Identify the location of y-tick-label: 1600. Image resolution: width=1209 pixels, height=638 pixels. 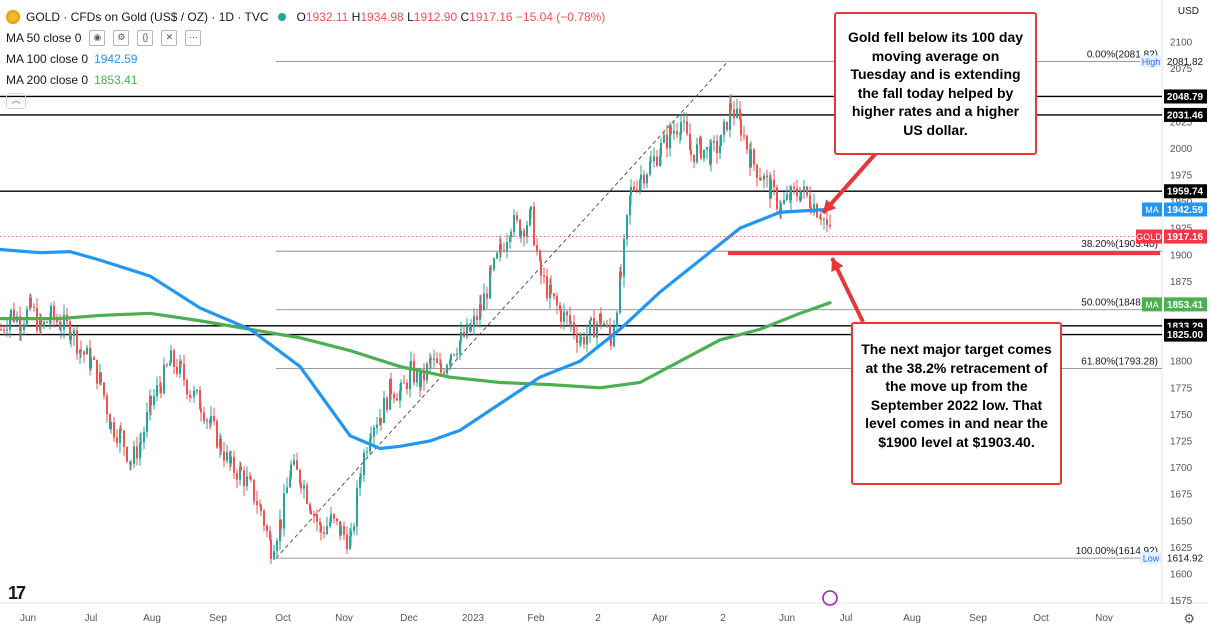
(1181, 575).